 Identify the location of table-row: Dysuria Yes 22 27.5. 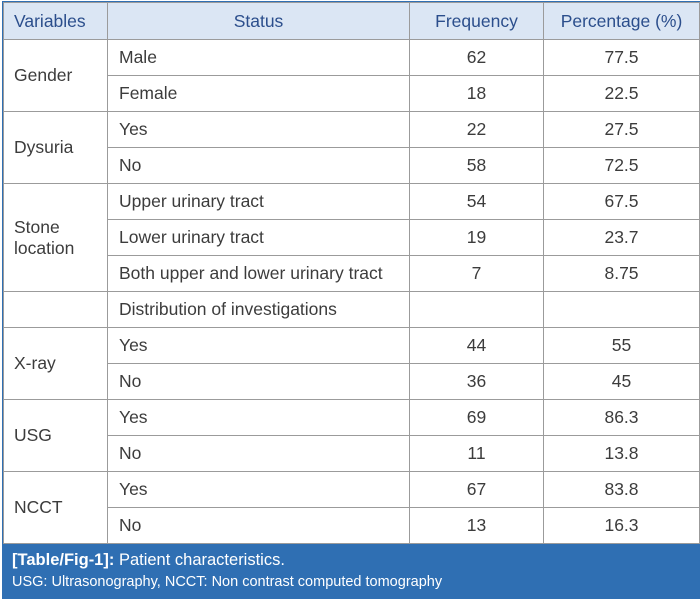
(351, 147).